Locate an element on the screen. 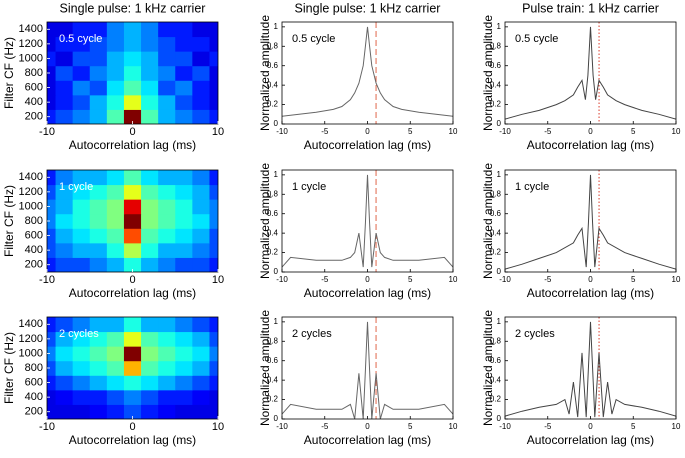 This screenshot has height=458, width=685. panel-title: Pulse train: 1 kHz carrier is located at coordinates (590, 8).